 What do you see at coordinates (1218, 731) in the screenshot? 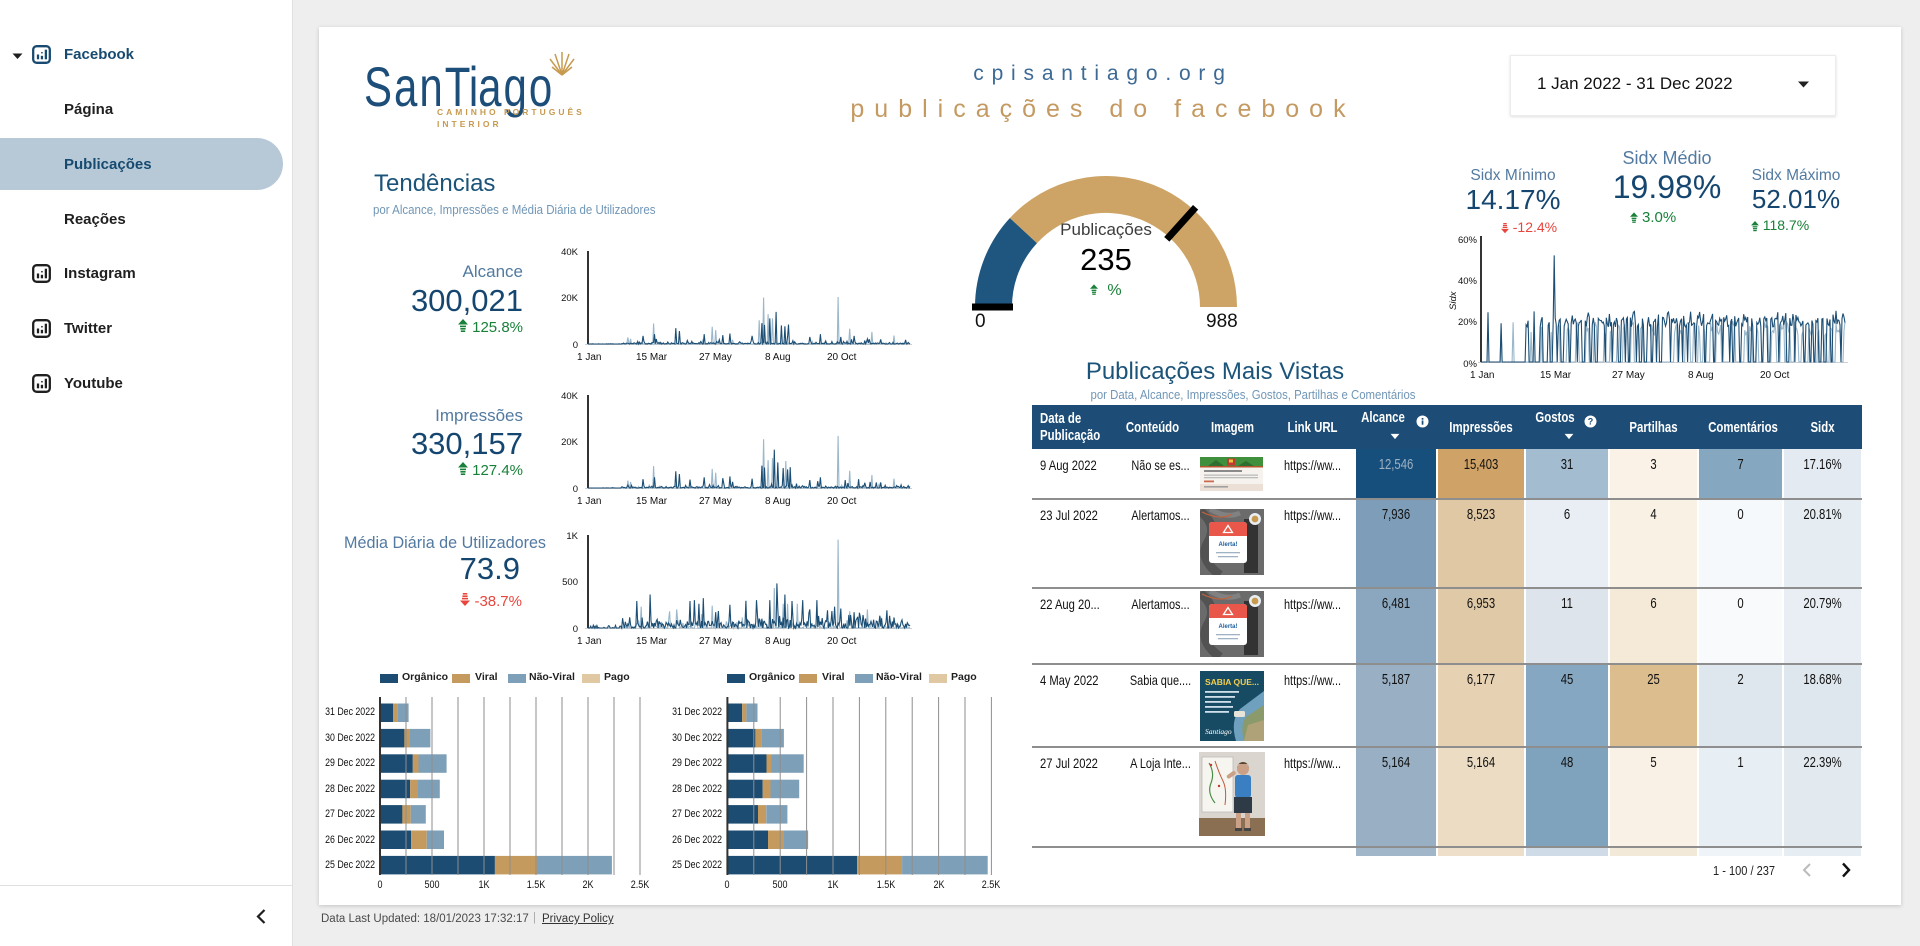
I see `svg-text: Santiago` at bounding box center [1218, 731].